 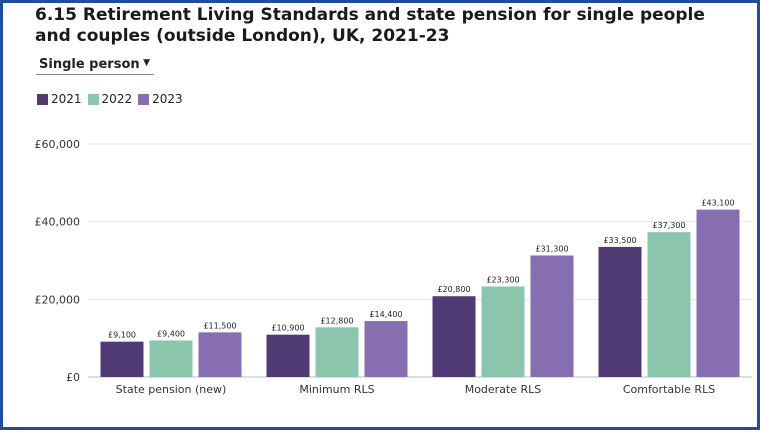 I want to click on legend-swatch-2023, so click(x=144, y=99).